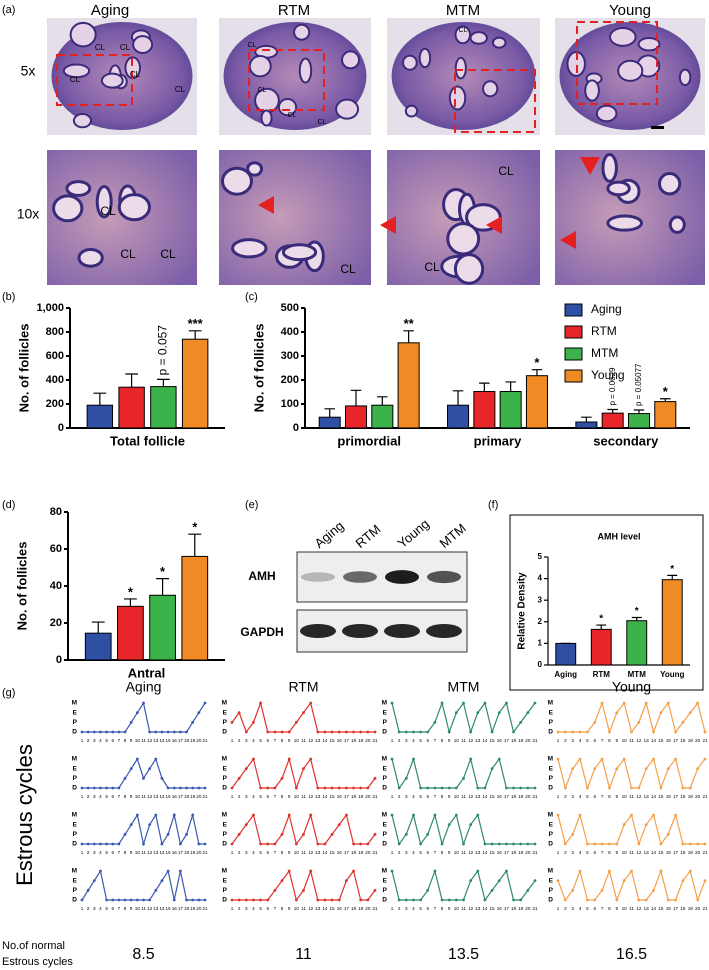 The height and width of the screenshot is (970, 709). Describe the element at coordinates (303, 954) in the screenshot. I see `normal-cycles: 11` at that location.